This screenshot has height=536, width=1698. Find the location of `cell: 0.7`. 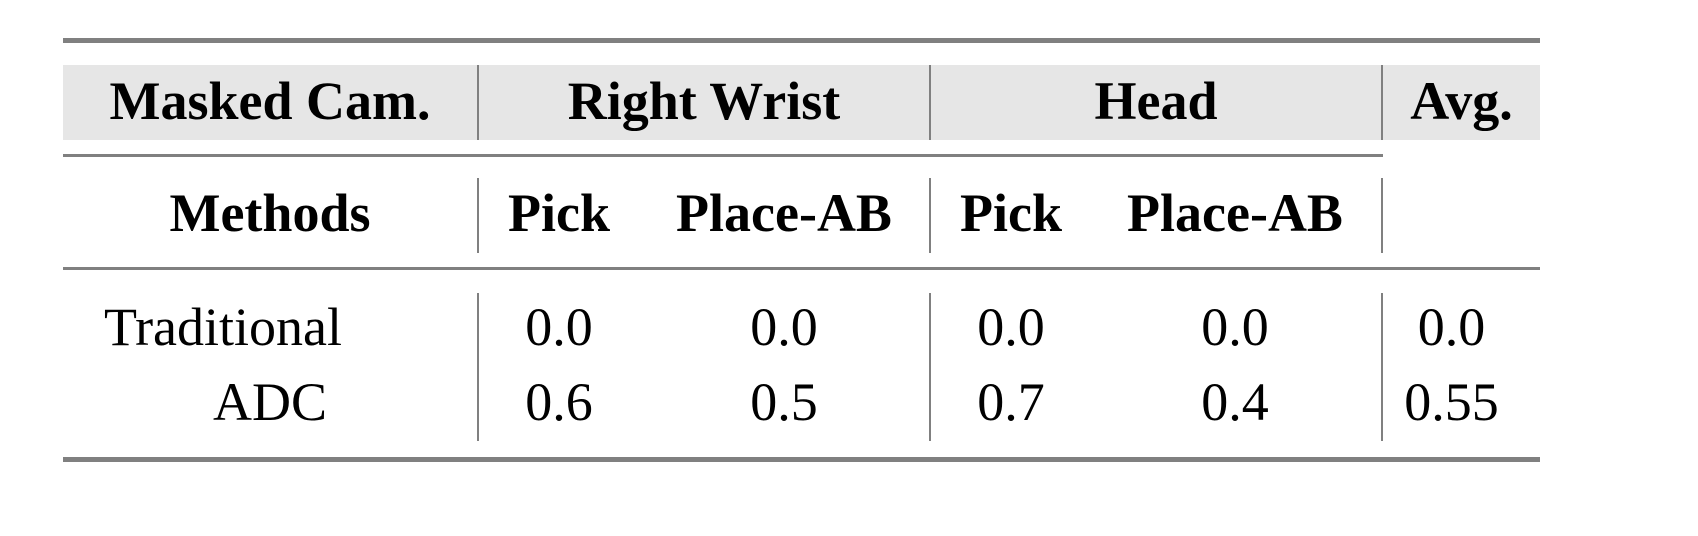

cell: 0.7 is located at coordinates (1011, 402).